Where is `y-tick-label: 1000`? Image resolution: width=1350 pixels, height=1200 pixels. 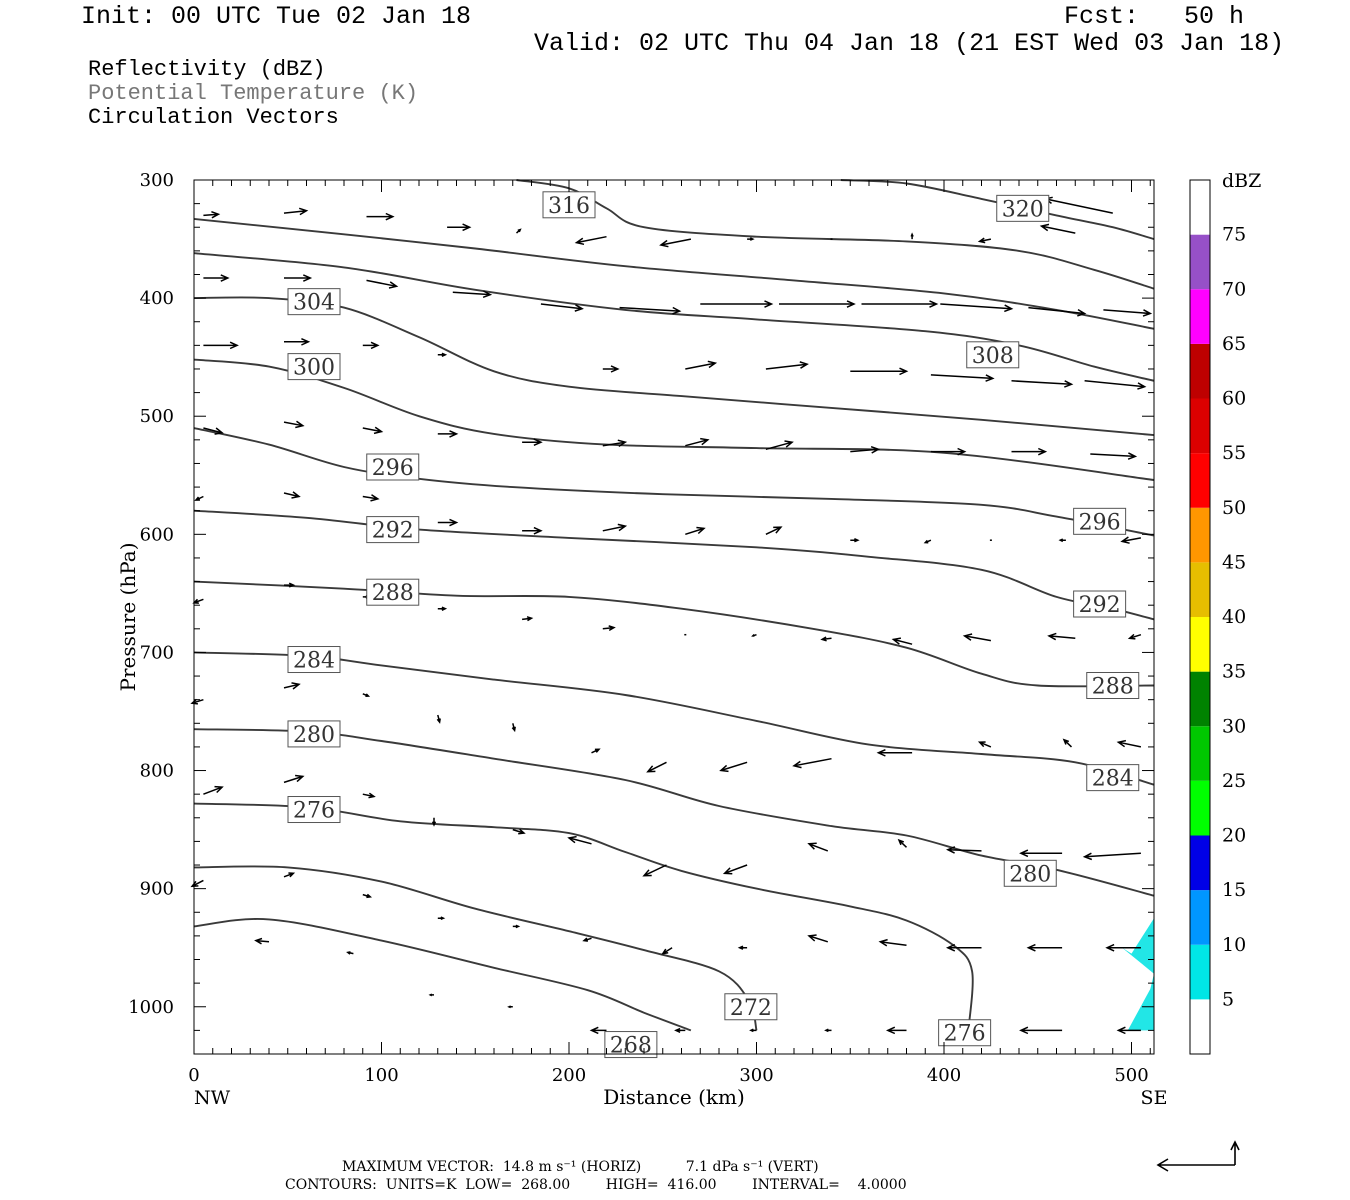 y-tick-label: 1000 is located at coordinates (151, 1007).